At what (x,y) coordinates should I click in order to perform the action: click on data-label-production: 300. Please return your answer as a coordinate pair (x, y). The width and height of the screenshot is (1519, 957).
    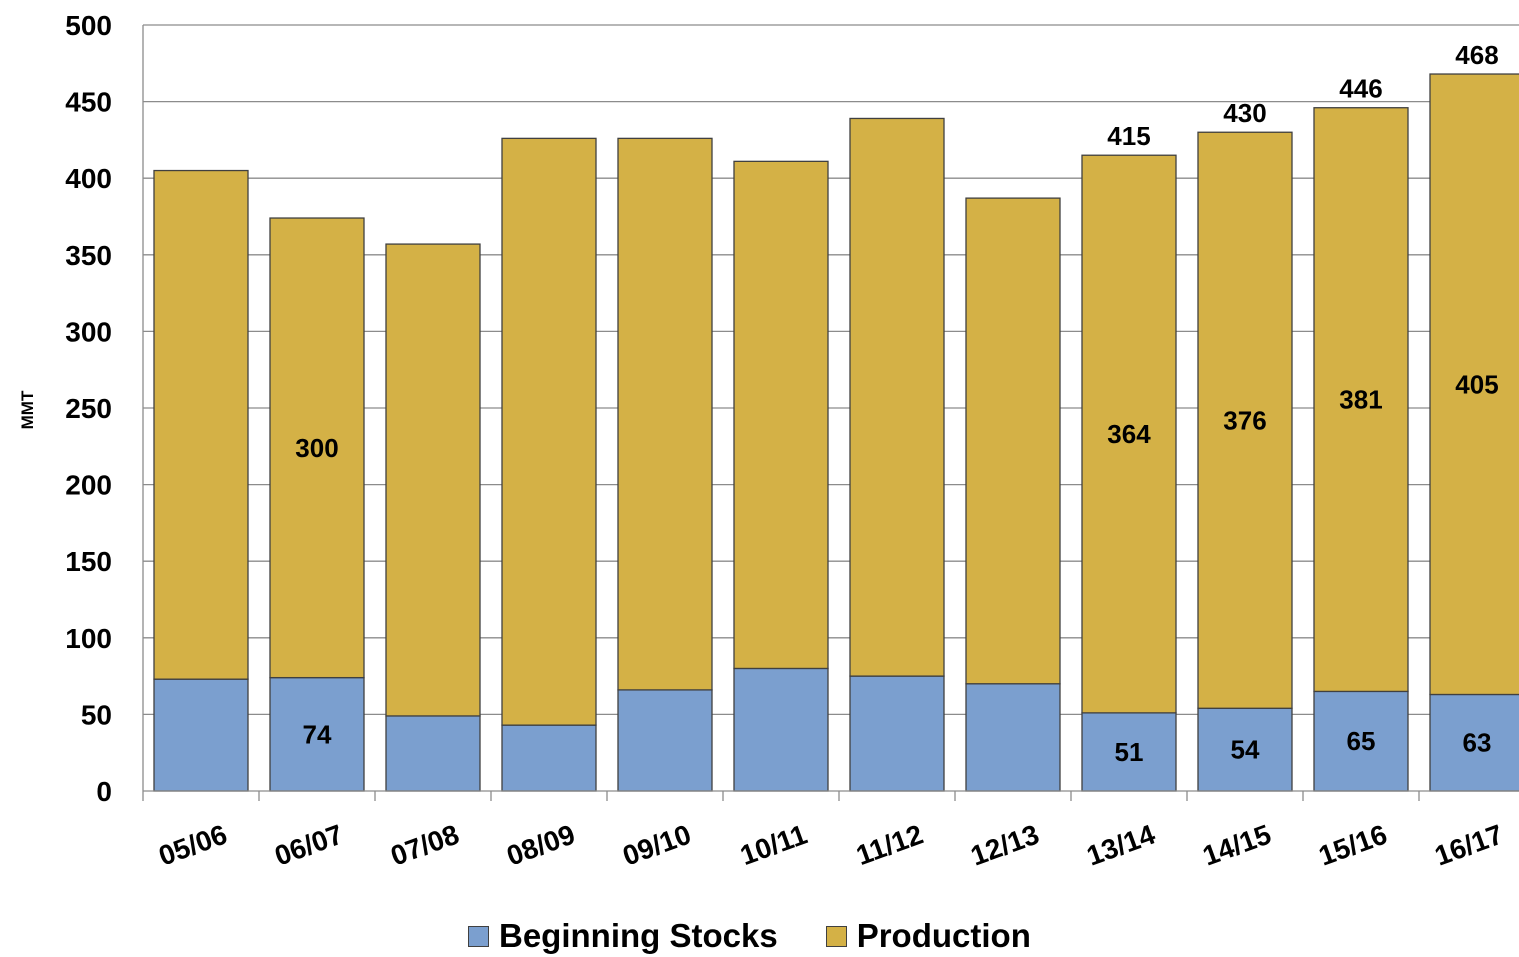
    Looking at the image, I should click on (316, 448).